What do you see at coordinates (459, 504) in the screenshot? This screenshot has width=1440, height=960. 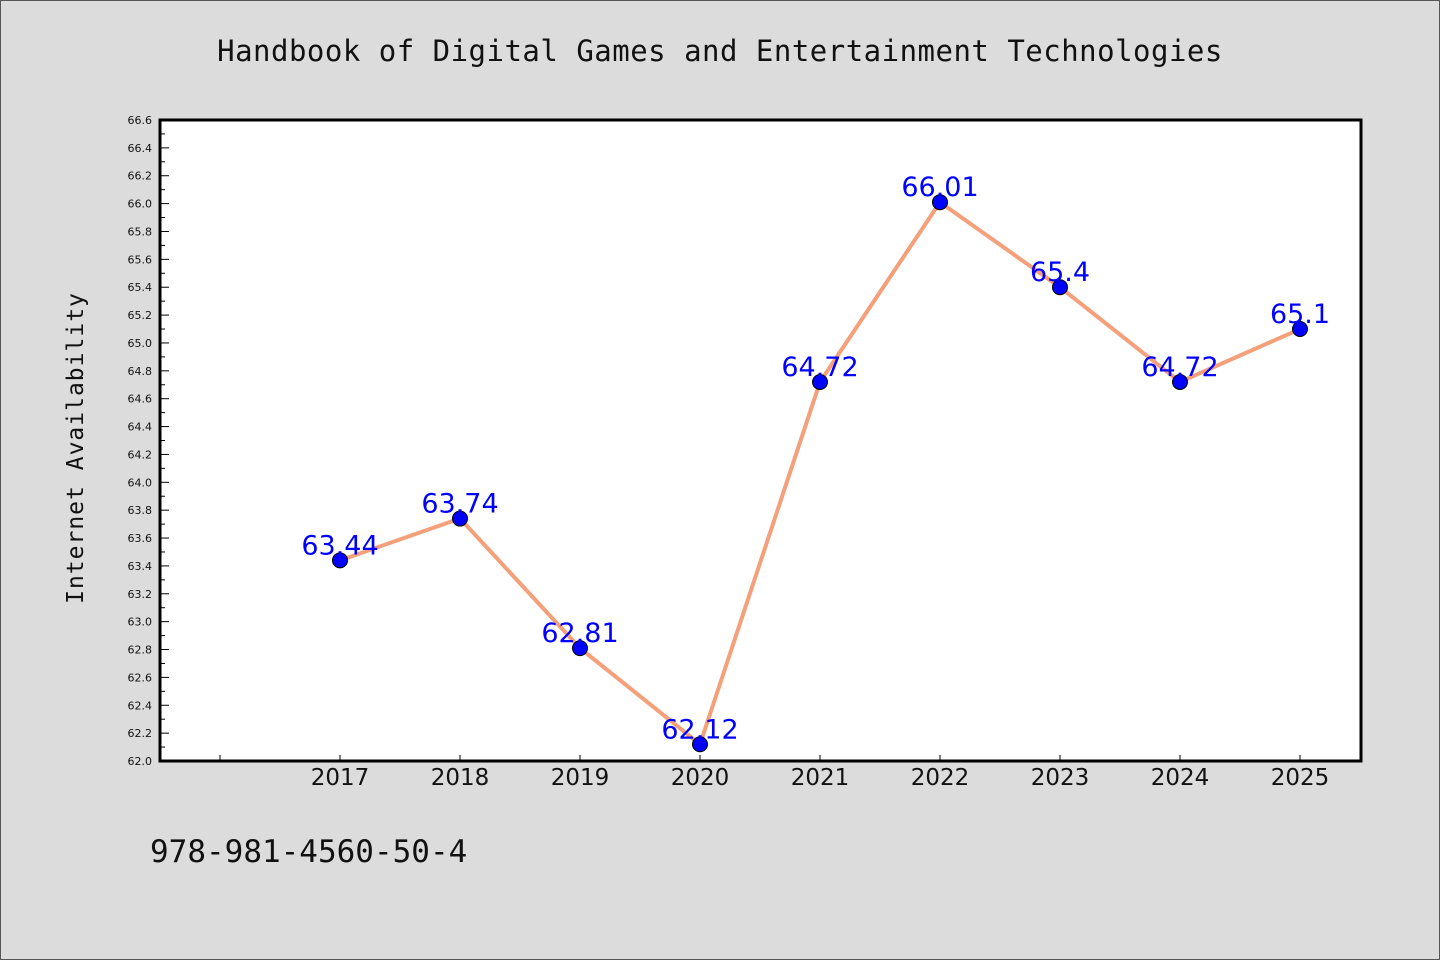 I see `data-label: 63.74` at bounding box center [459, 504].